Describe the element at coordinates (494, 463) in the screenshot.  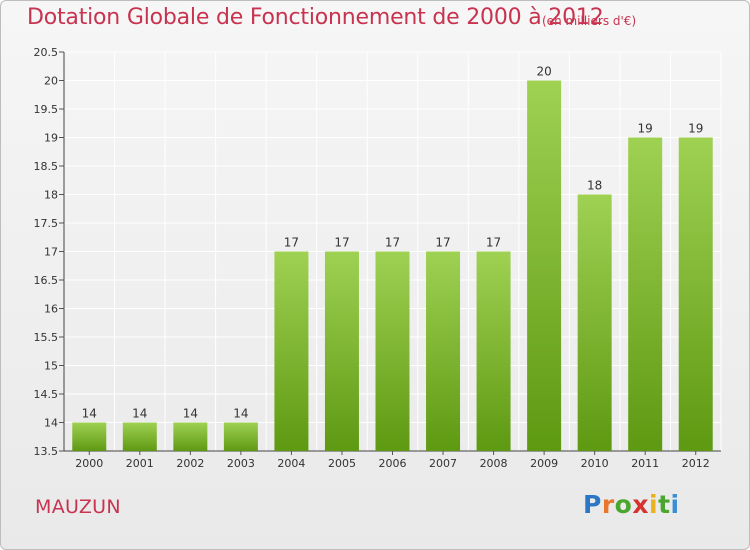
I see `x-tick-label: 2008` at that location.